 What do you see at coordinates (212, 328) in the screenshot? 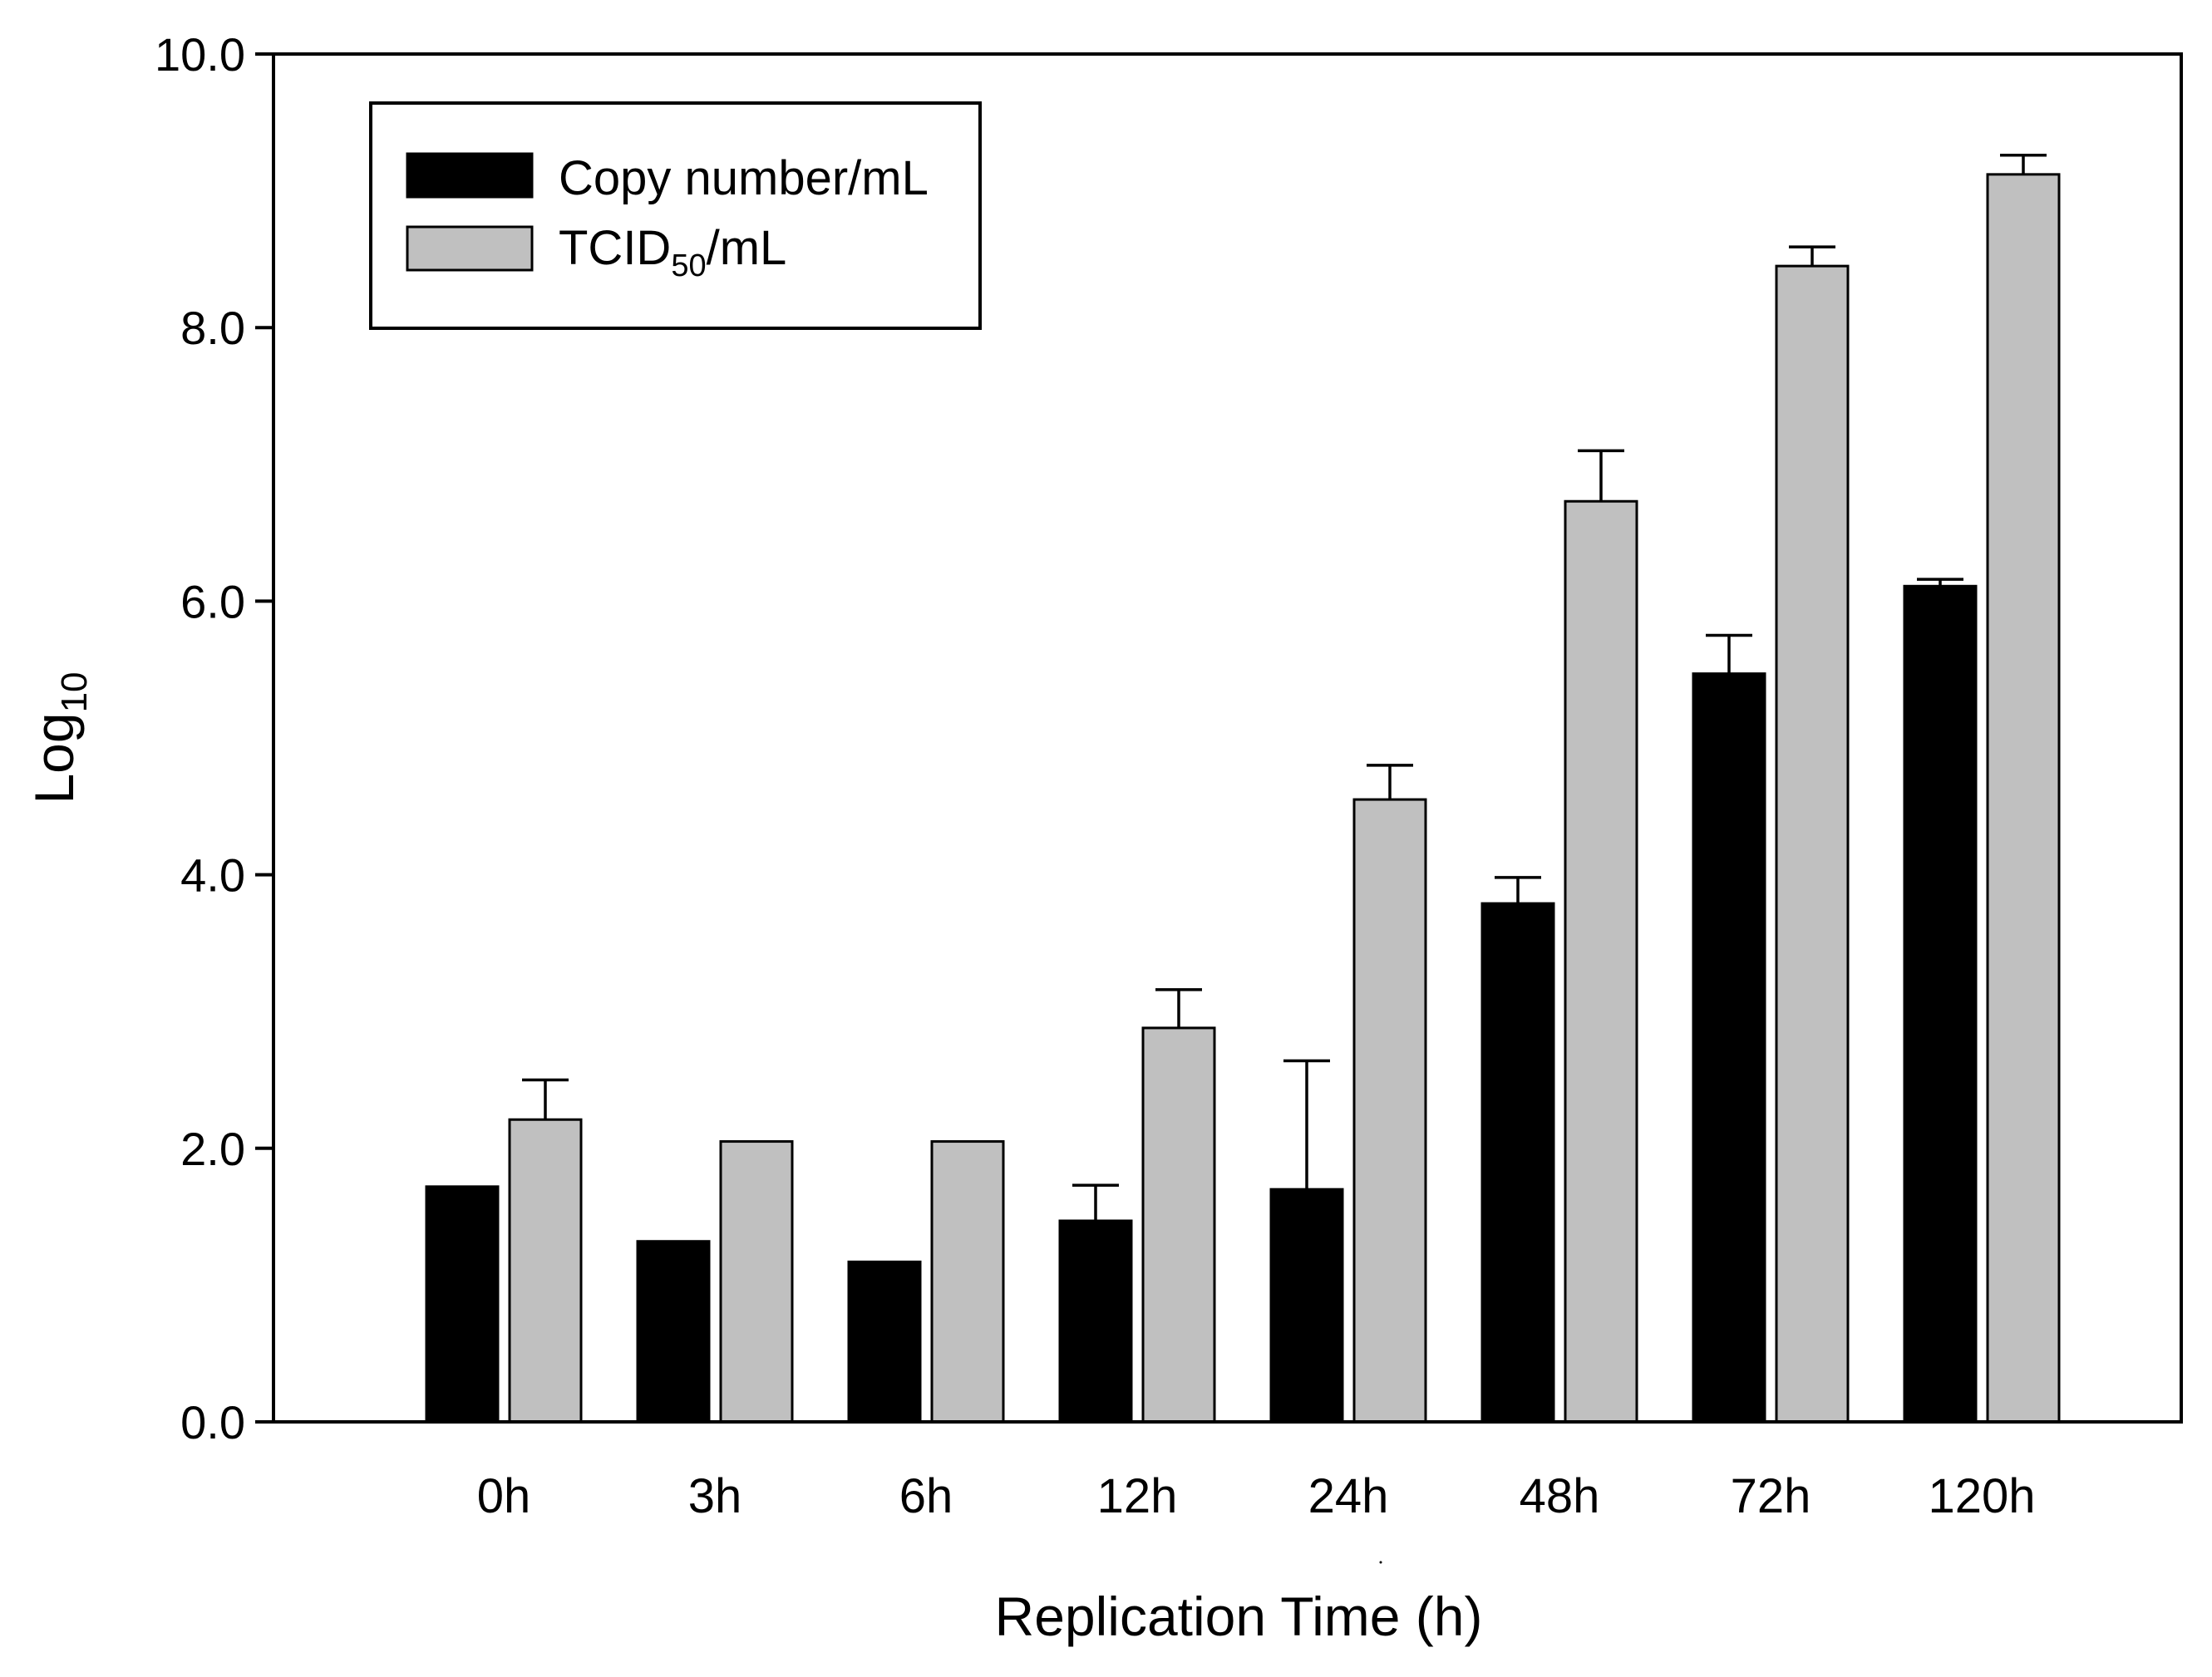
I see `y-tick-label-8.0: 8.0` at bounding box center [212, 328].